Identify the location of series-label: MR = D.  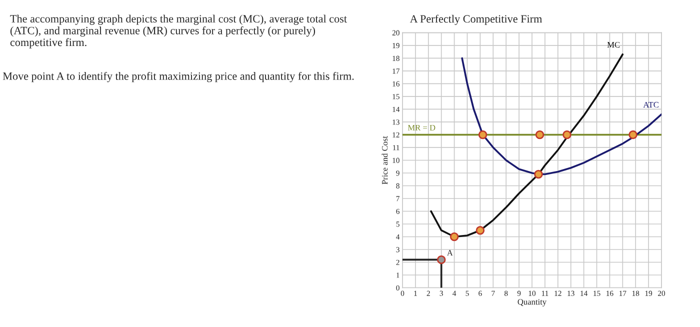
(422, 127).